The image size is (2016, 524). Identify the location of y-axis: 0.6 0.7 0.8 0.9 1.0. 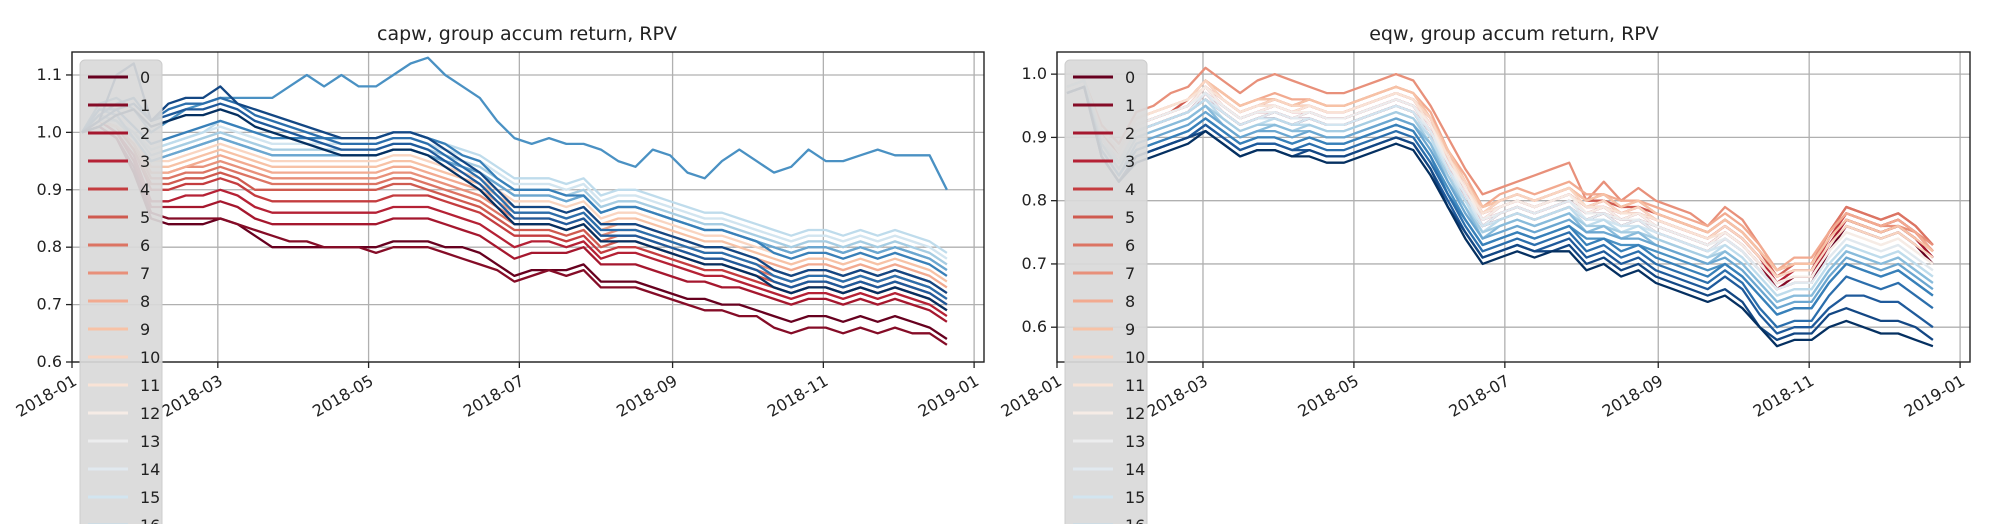
(1039, 200).